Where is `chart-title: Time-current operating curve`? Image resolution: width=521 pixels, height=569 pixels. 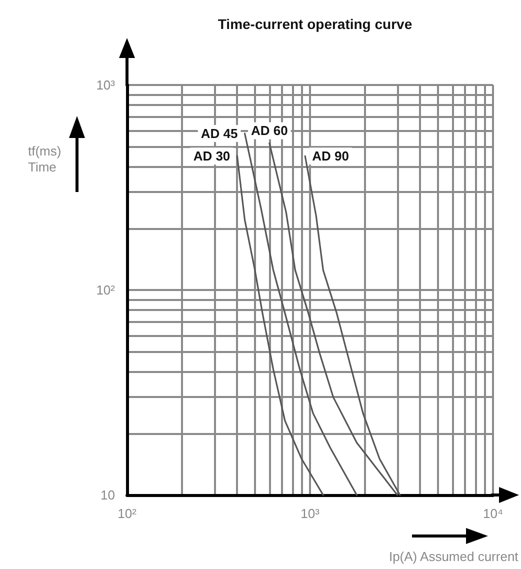
chart-title: Time-current operating curve is located at coordinates (315, 24).